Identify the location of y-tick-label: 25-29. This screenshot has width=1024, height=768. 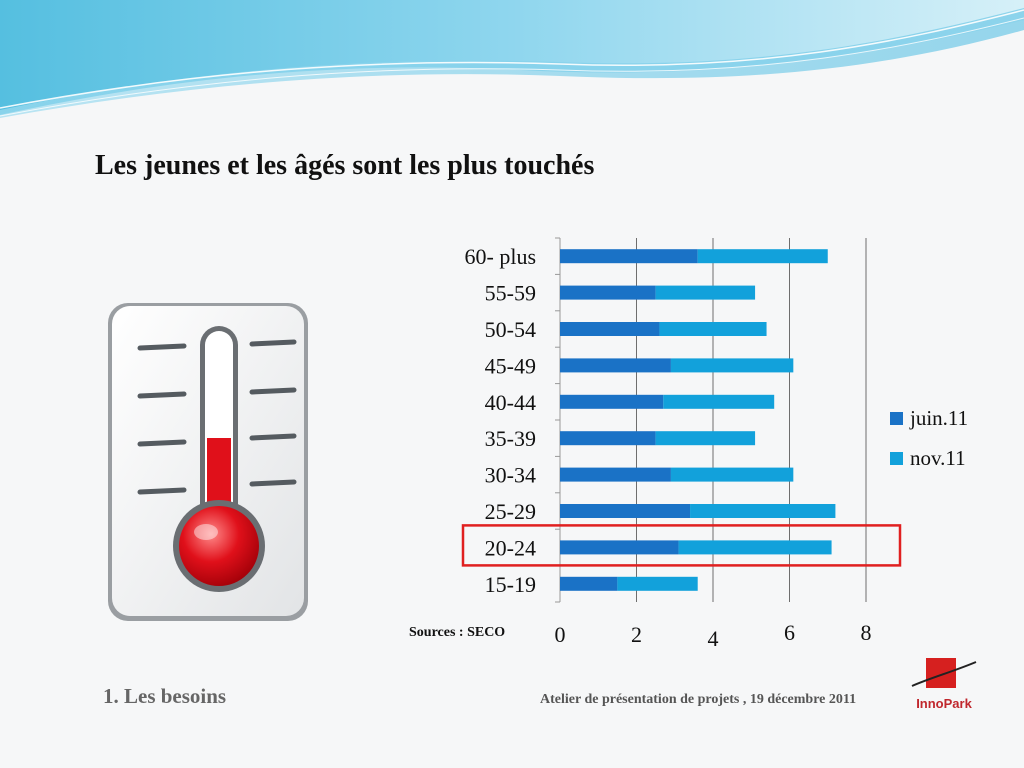
(510, 511).